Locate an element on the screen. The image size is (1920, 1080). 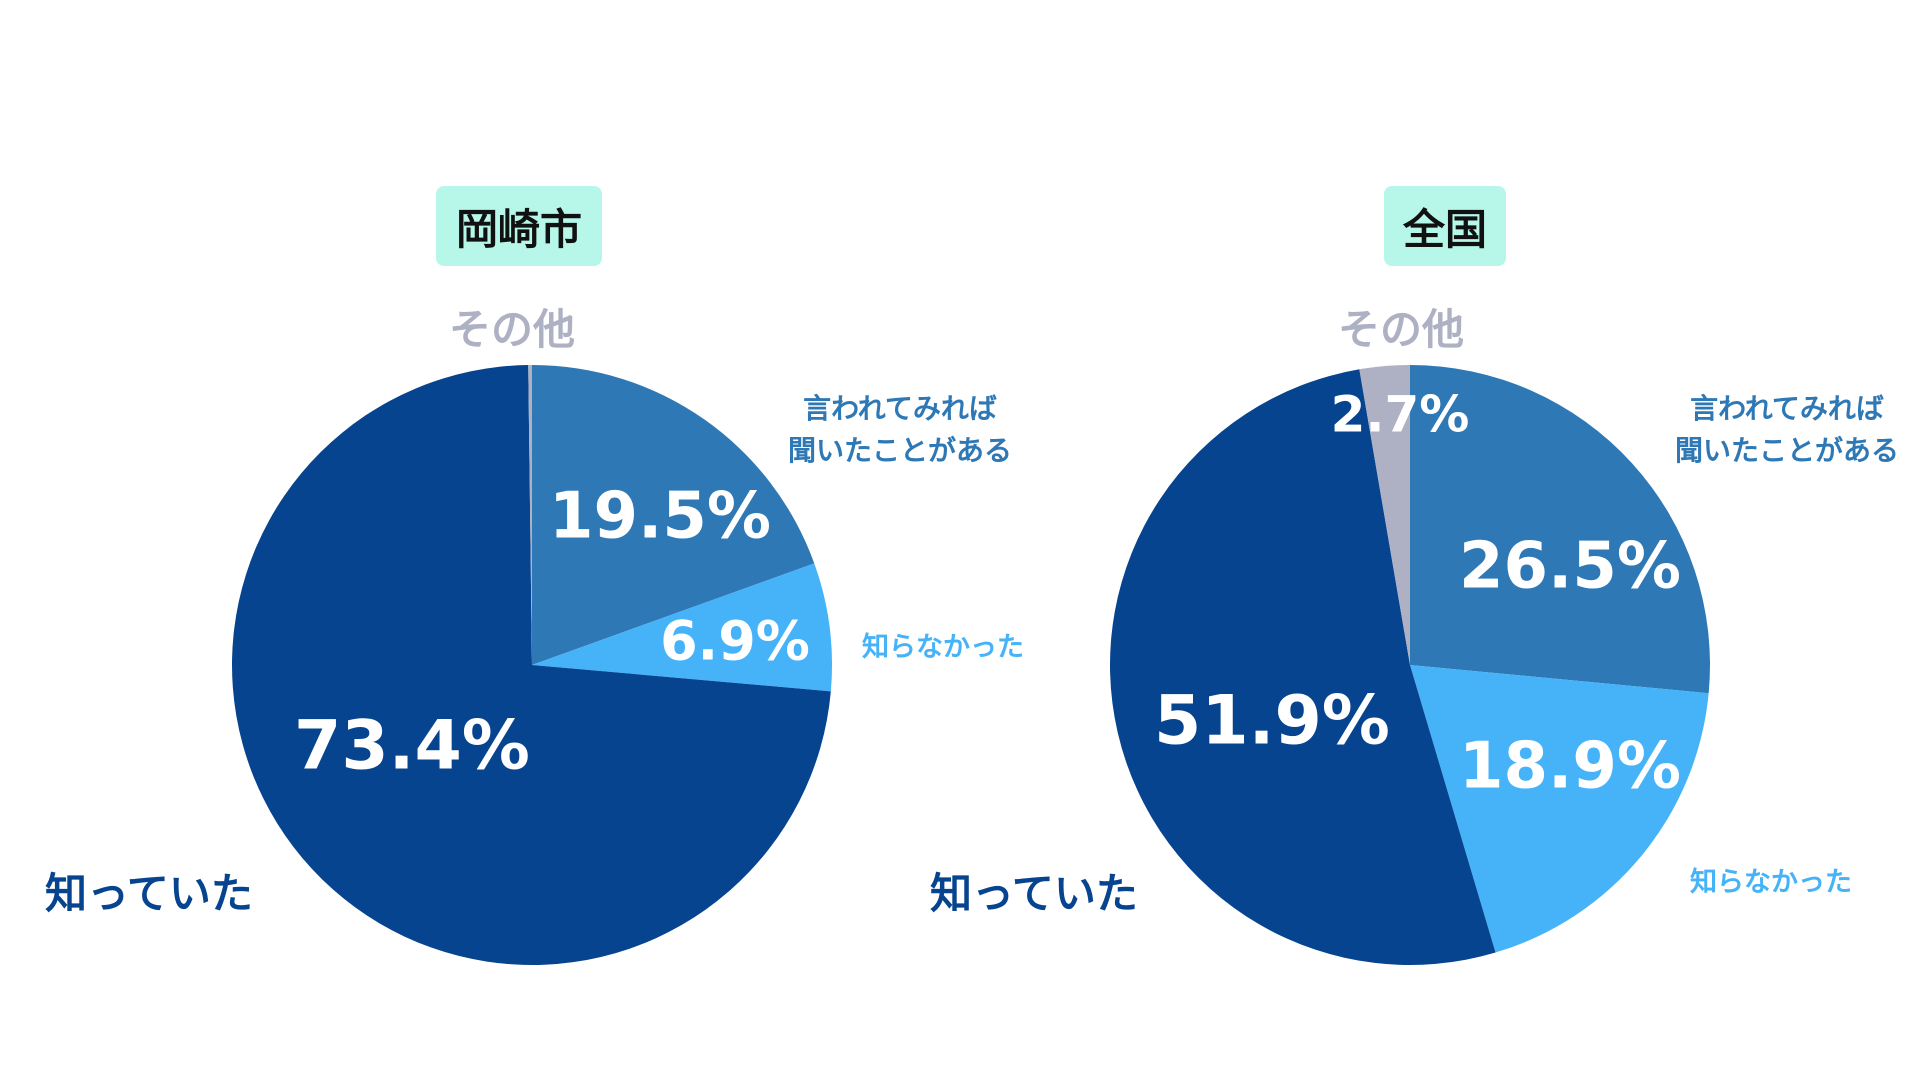
okazaki-heard-label-line-2: 聞いたことがある is located at coordinates (899, 450).